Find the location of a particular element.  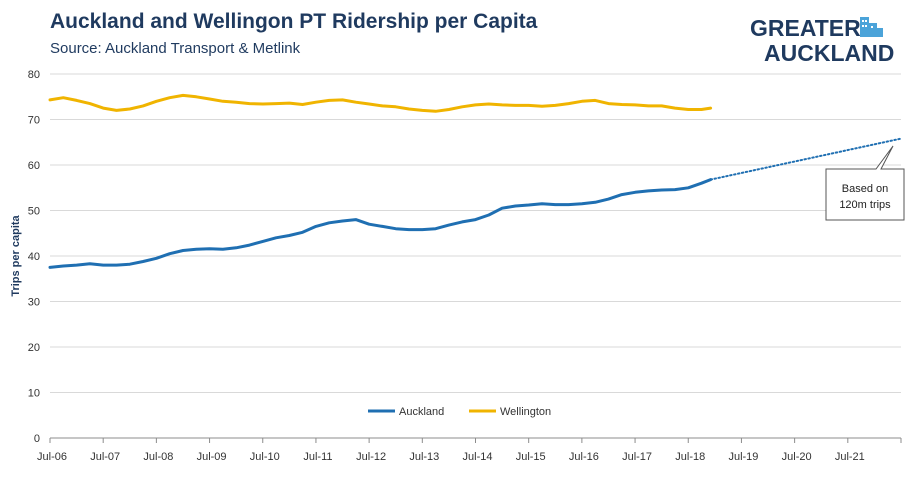

city-buildings-icon is located at coordinates (871, 27).